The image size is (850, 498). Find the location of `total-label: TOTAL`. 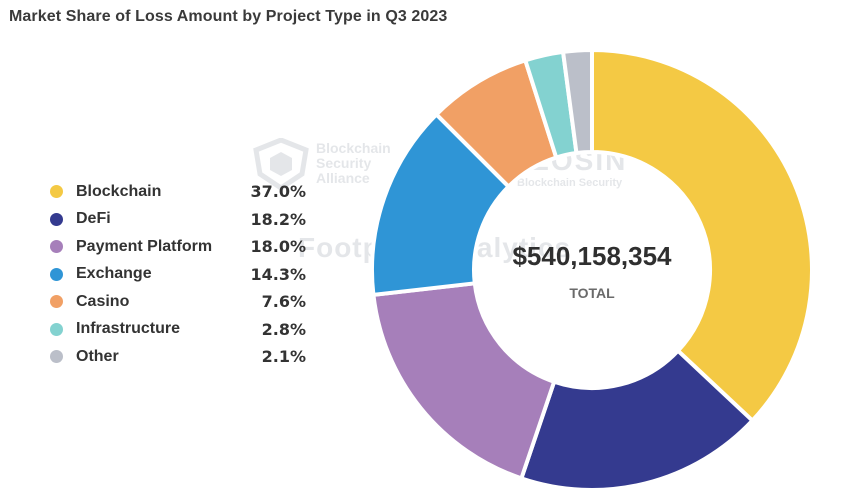

total-label: TOTAL is located at coordinates (592, 293).